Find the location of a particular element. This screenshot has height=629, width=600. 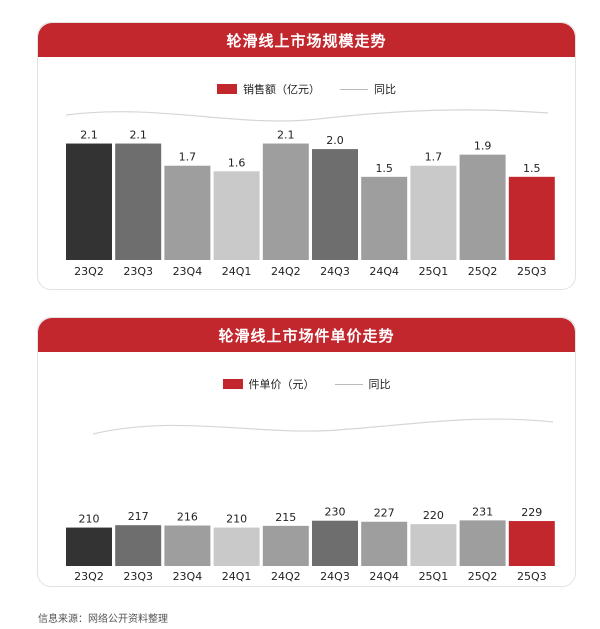

sales-bar-23Q2 is located at coordinates (89, 201).